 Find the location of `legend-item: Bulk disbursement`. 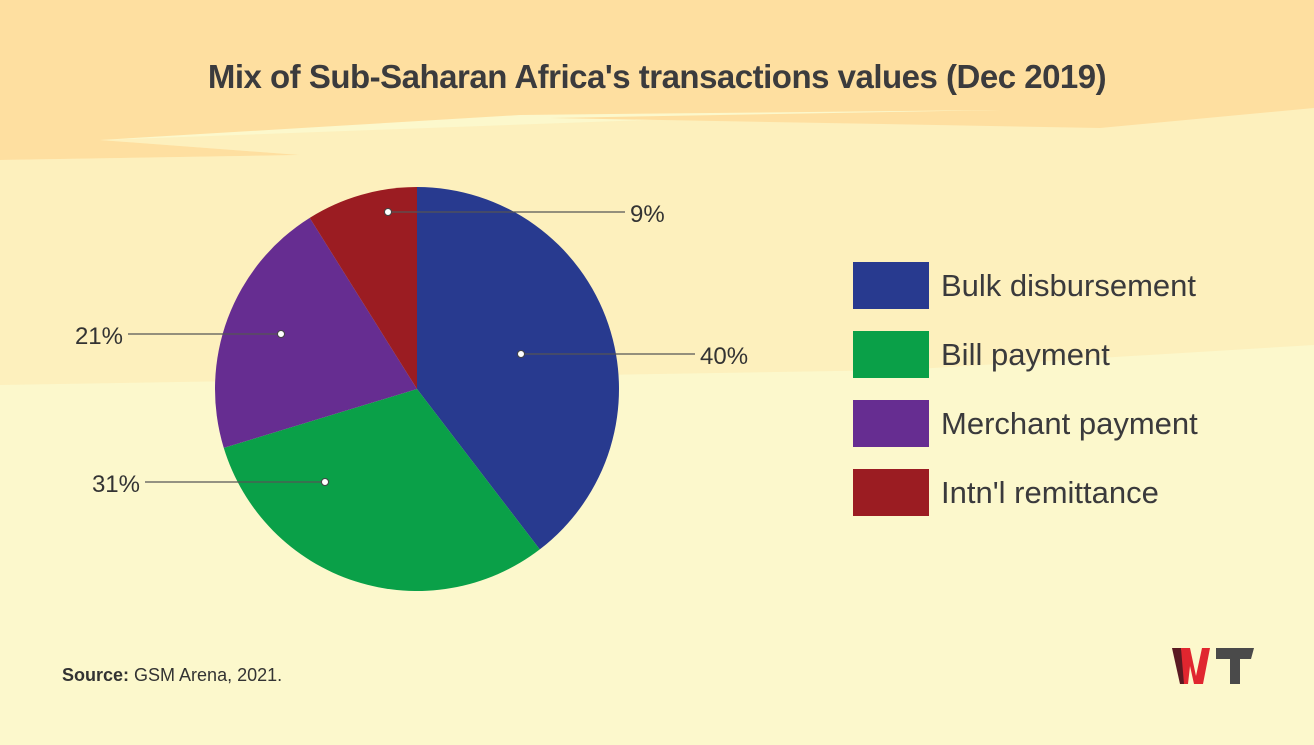

legend-item: Bulk disbursement is located at coordinates (1025, 285).